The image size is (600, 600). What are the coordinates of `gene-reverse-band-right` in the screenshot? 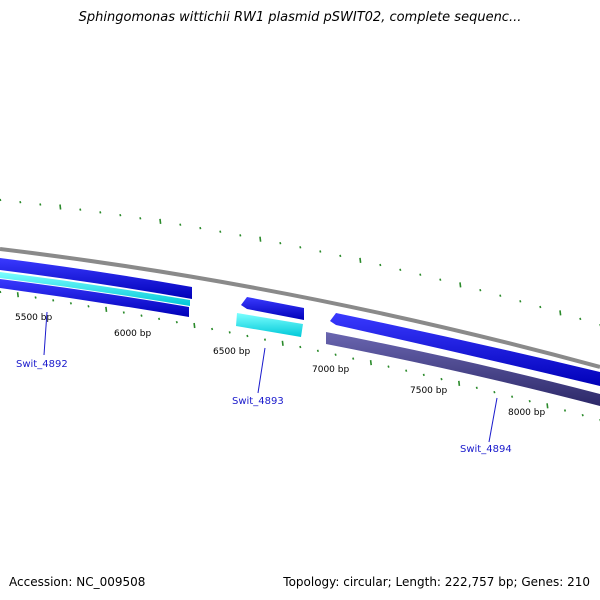 It's located at (463, 369).